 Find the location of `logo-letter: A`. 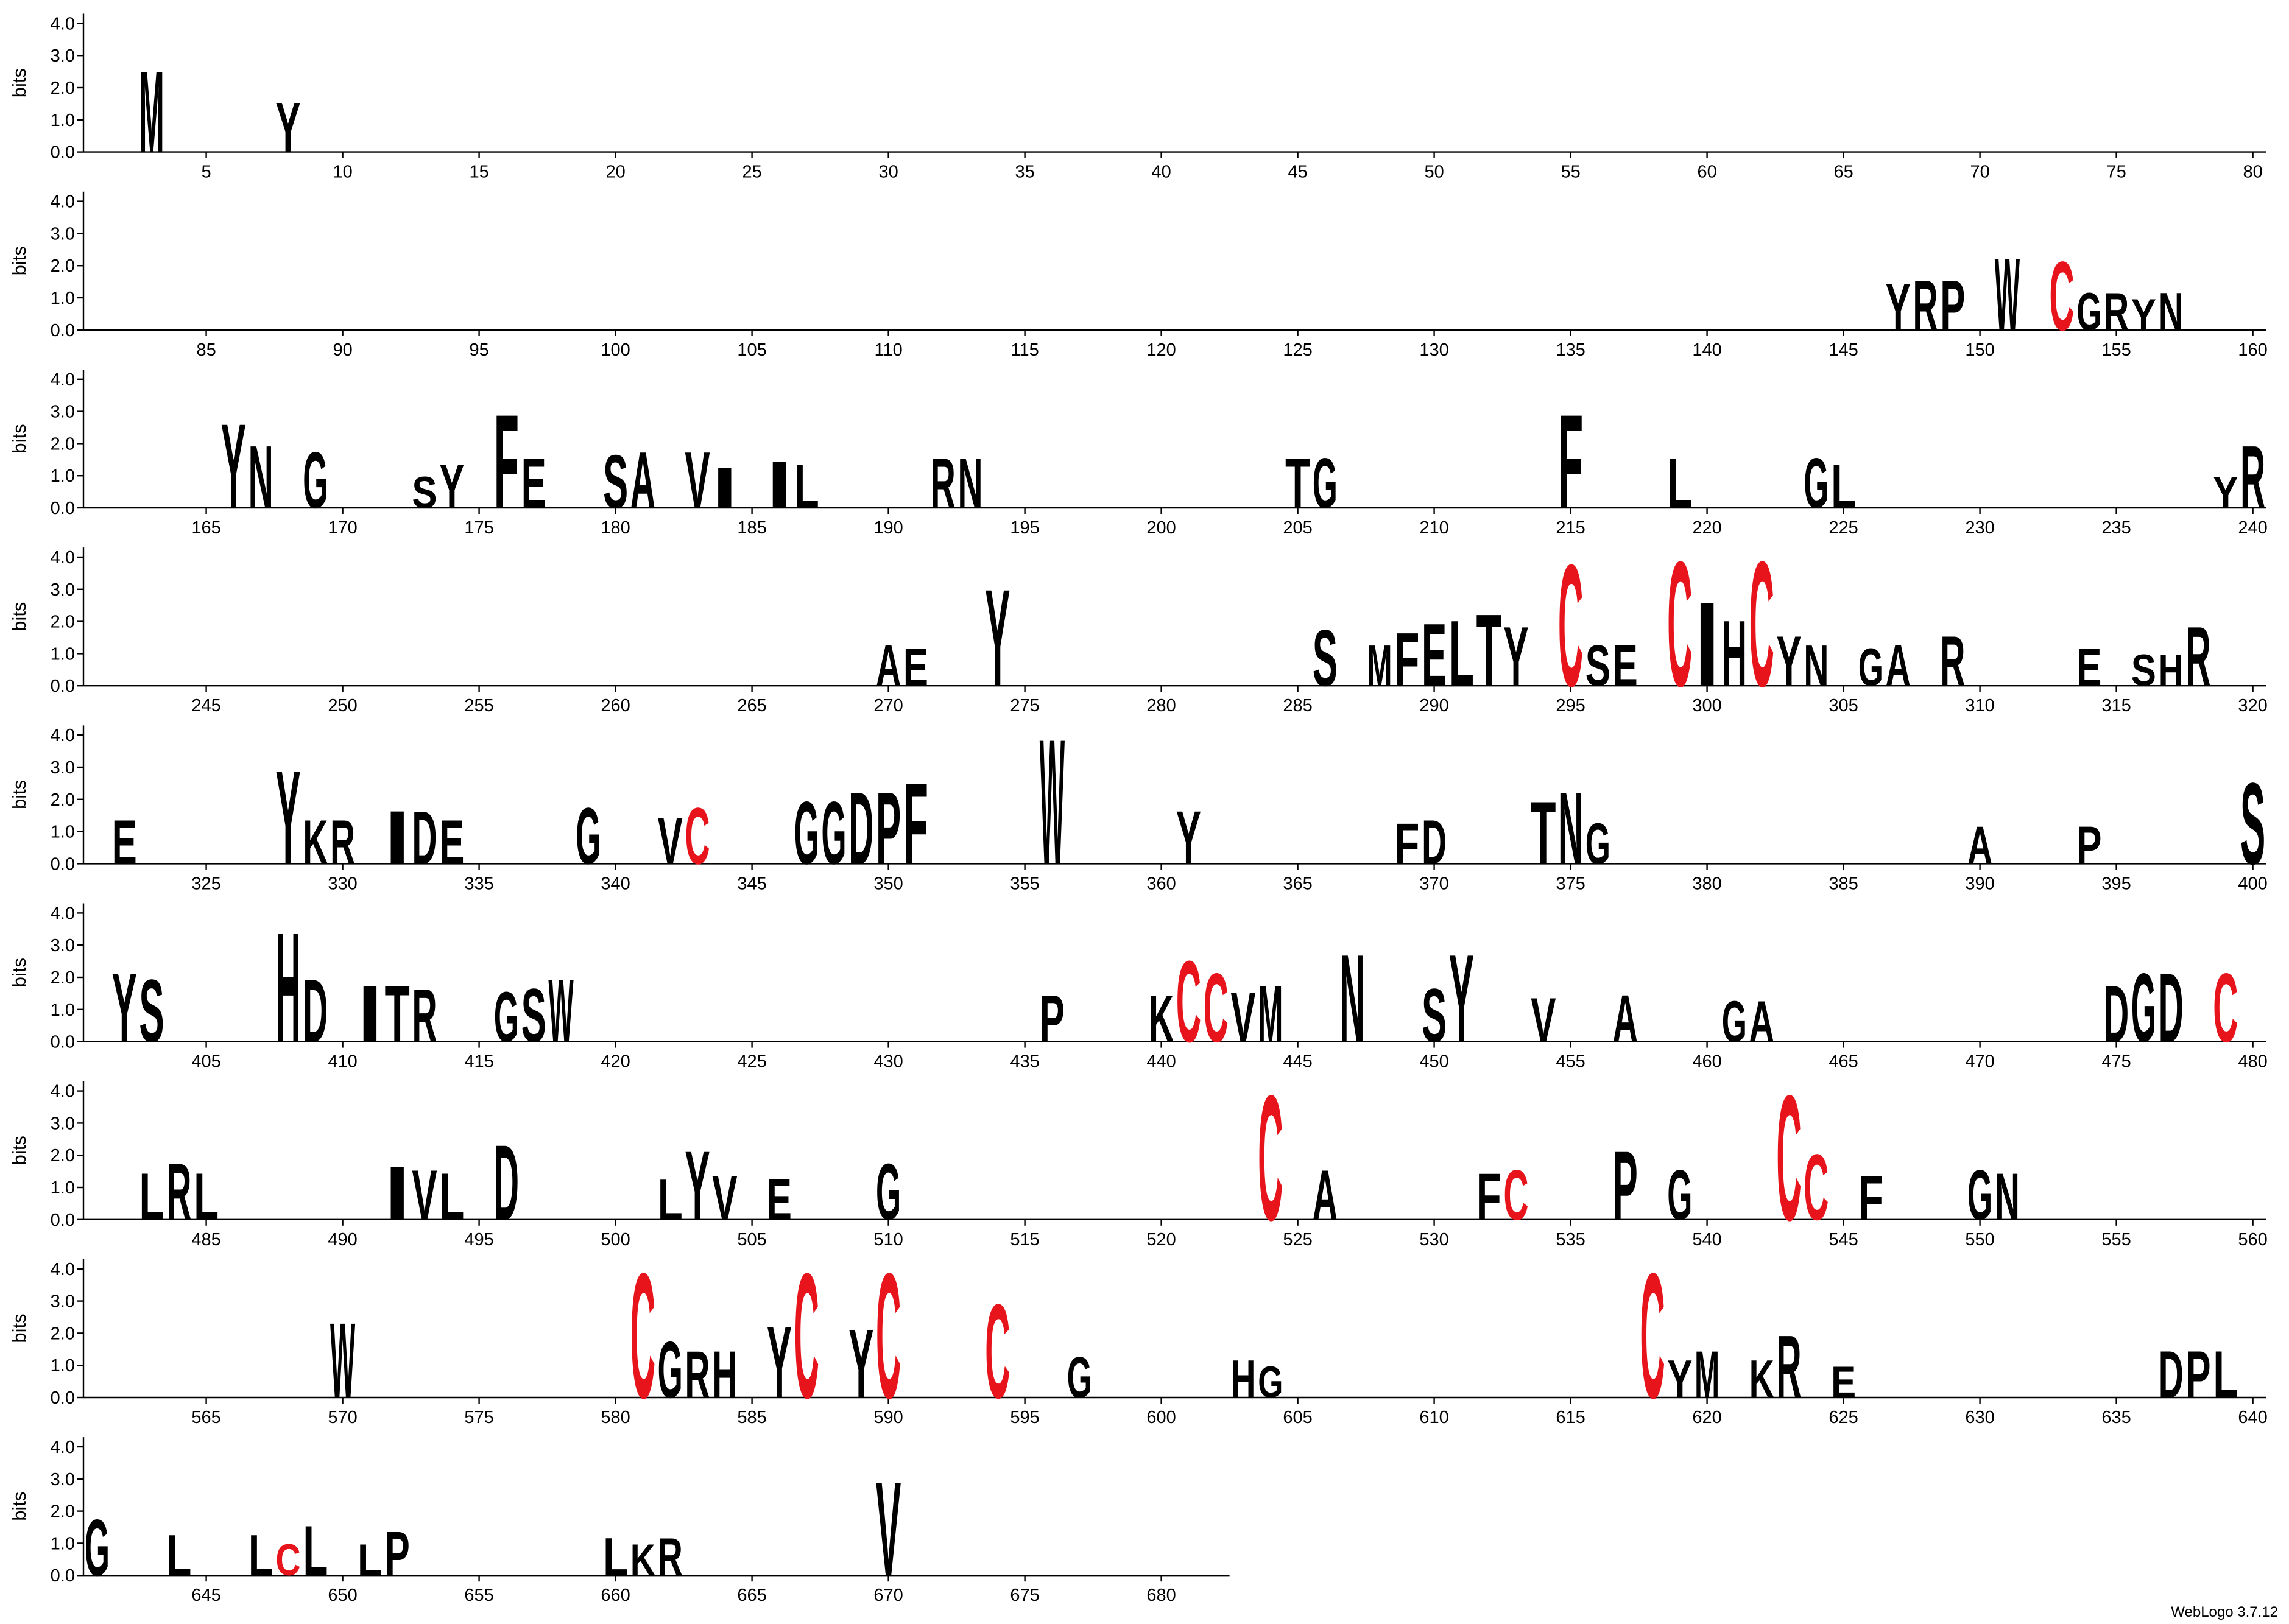

logo-letter: A is located at coordinates (889, 665).